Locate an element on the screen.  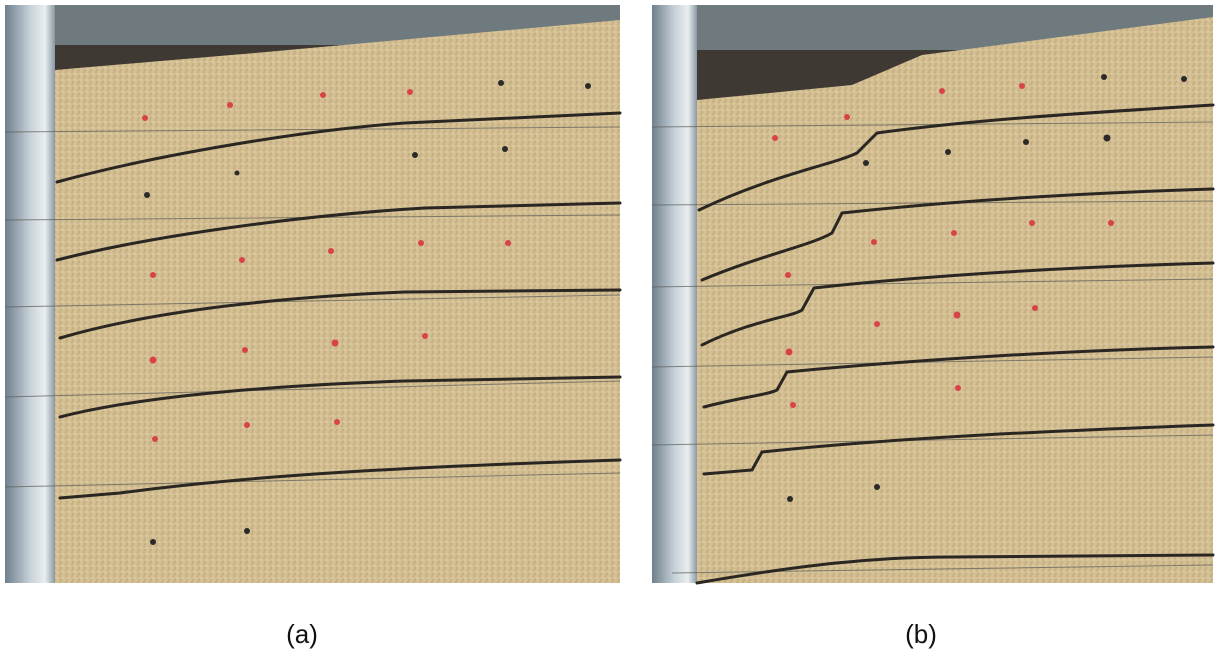
caption: (a) is located at coordinates (302, 634).